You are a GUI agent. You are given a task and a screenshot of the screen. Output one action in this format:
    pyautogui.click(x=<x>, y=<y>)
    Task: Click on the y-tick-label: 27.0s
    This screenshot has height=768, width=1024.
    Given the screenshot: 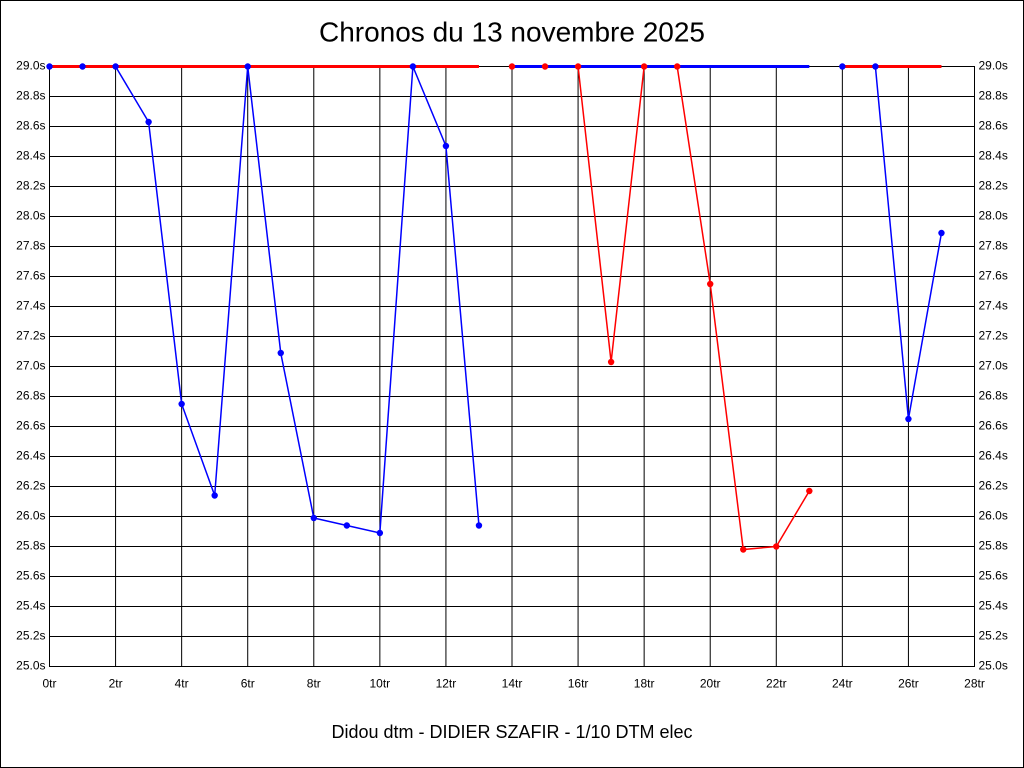 What is the action you would take?
    pyautogui.click(x=30, y=366)
    